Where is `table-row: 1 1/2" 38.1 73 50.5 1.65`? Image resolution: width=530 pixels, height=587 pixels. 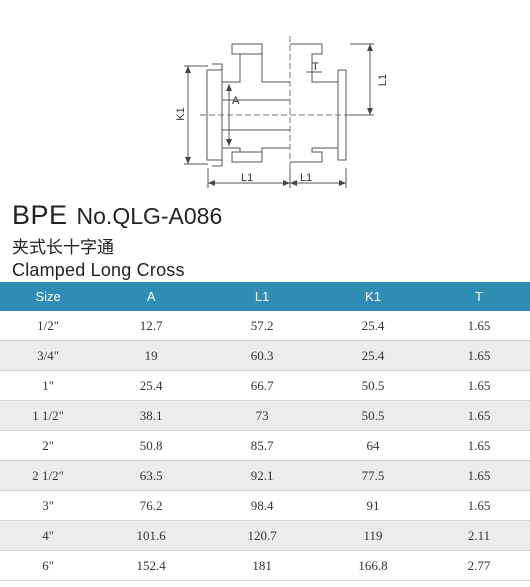 table-row: 1 1/2" 38.1 73 50.5 1.65 is located at coordinates (265, 415).